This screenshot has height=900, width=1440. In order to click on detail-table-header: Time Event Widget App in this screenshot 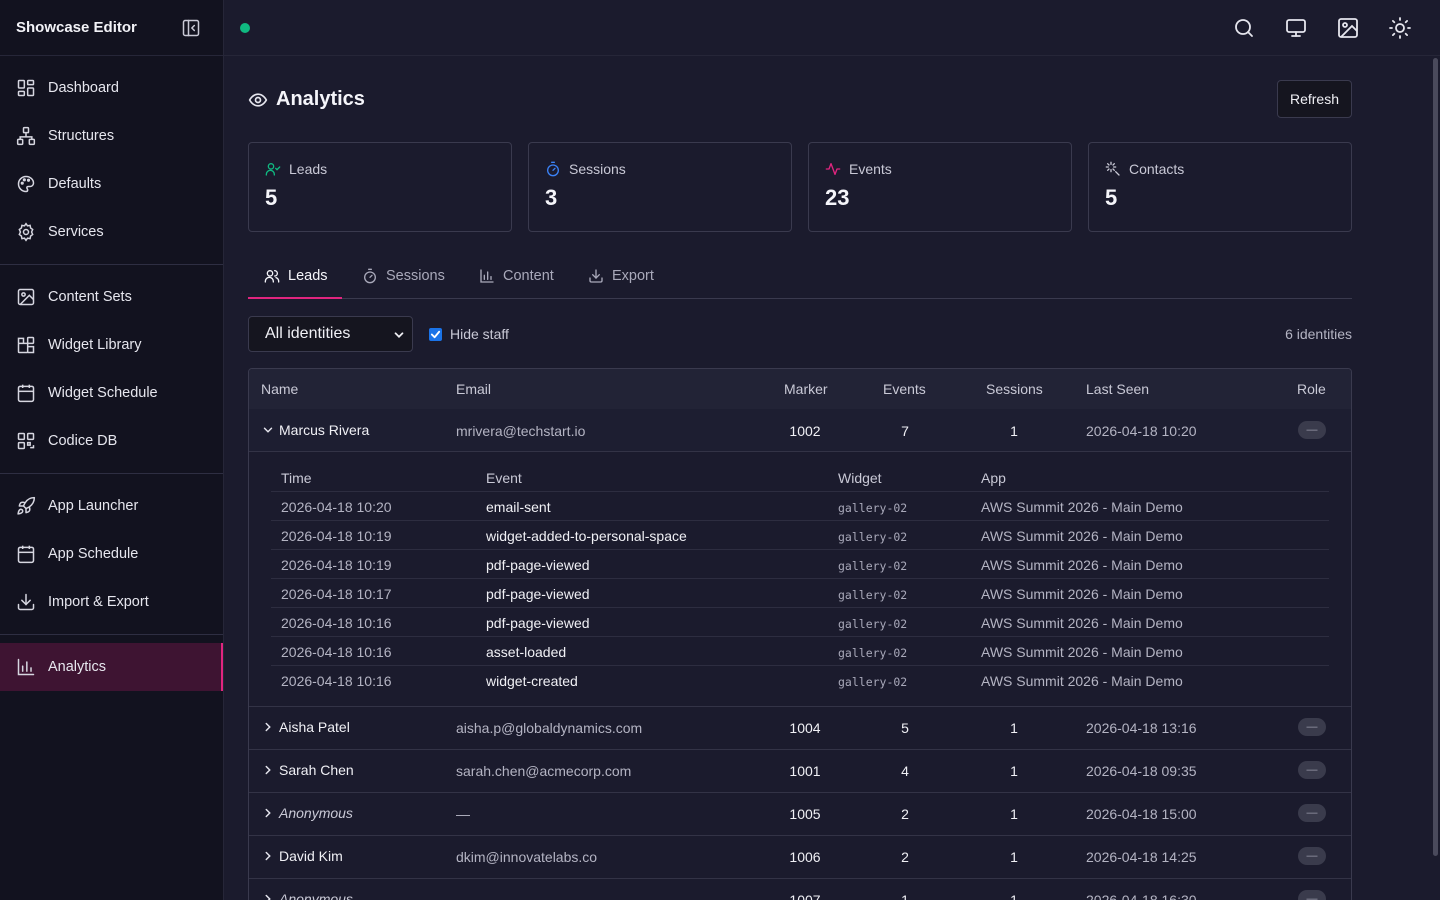, I will do `click(800, 481)`.